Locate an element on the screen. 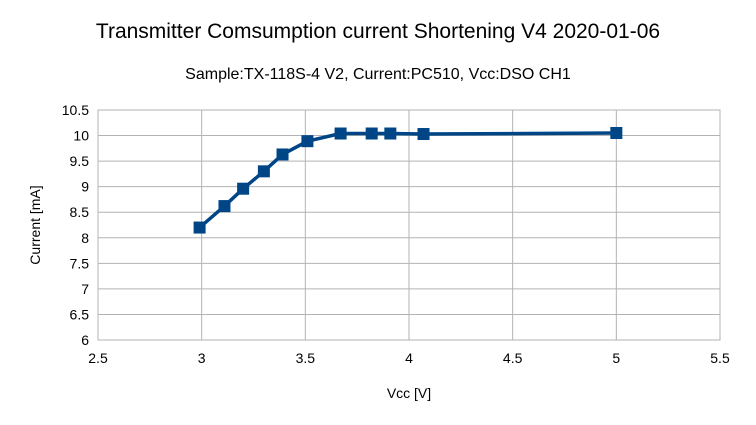  y-tick-label: 10 is located at coordinates (81, 136).